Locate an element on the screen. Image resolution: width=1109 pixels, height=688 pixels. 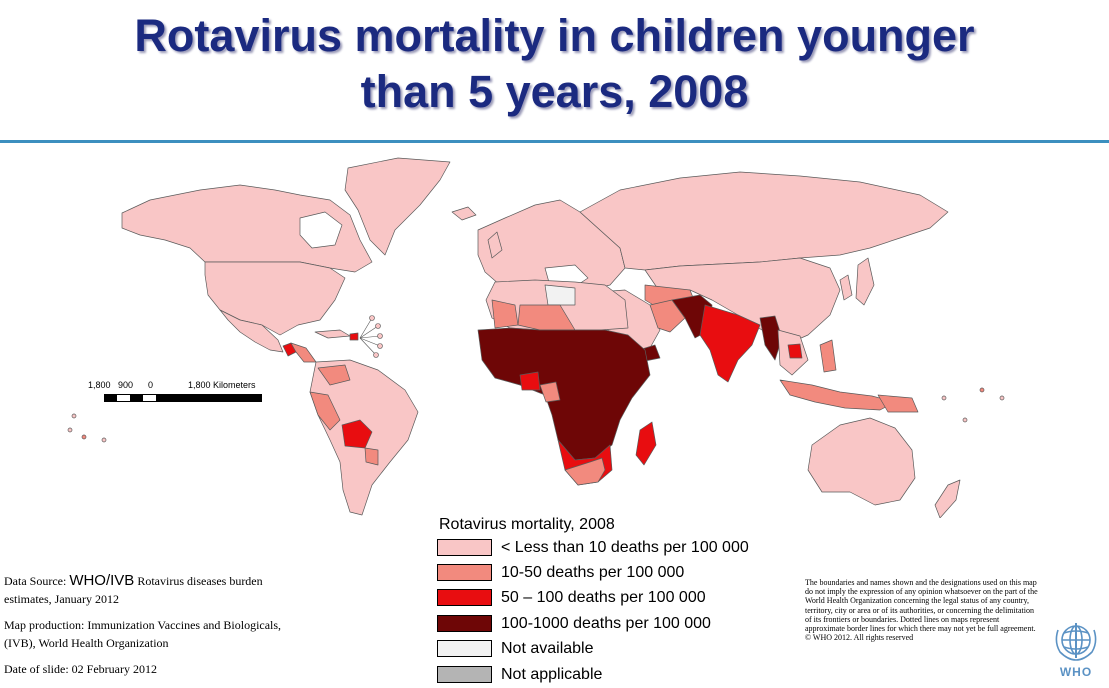
scale-label-1800: 1,800 is located at coordinates (99, 385).